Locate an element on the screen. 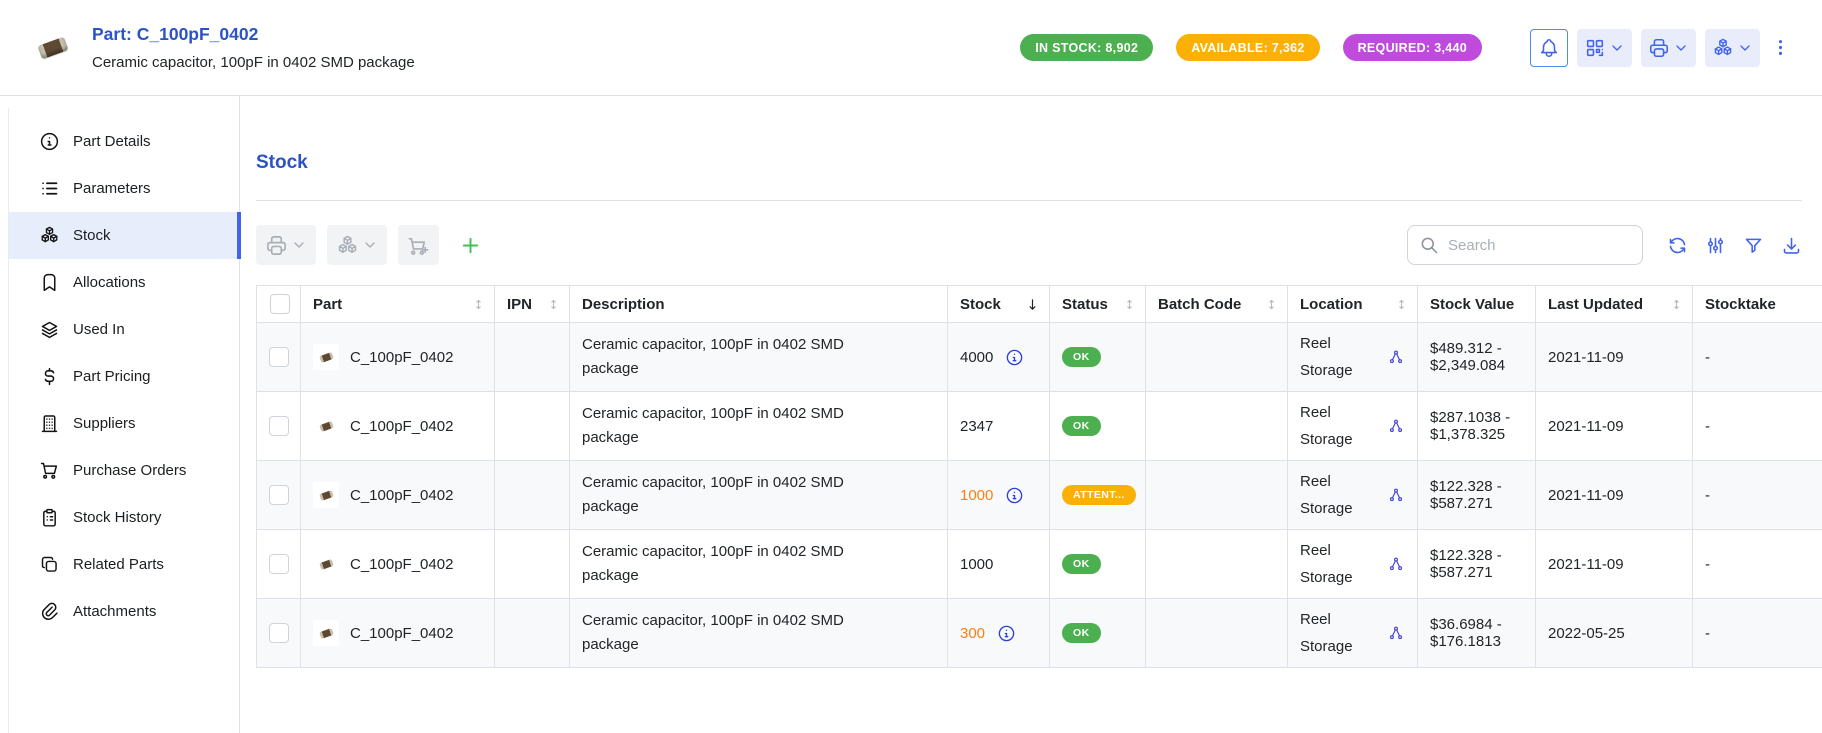 The width and height of the screenshot is (1822, 733). sidebar-item-suppliers: Suppliers is located at coordinates (124, 423).